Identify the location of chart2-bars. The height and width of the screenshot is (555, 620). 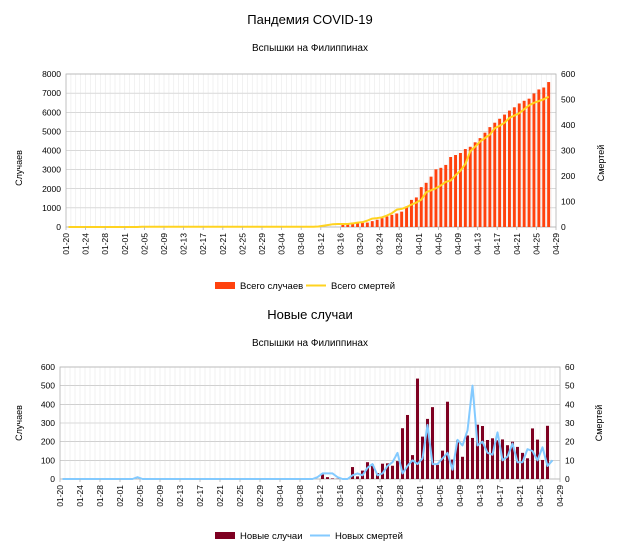
(435, 428).